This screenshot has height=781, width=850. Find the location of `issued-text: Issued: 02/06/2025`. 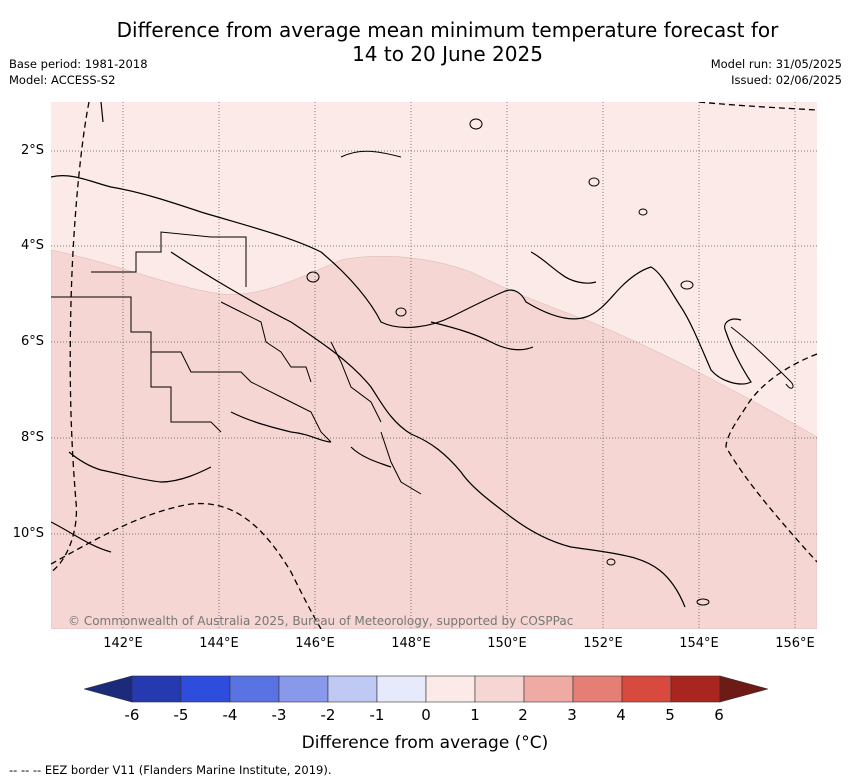

issued-text: Issued: 02/06/2025 is located at coordinates (786, 80).